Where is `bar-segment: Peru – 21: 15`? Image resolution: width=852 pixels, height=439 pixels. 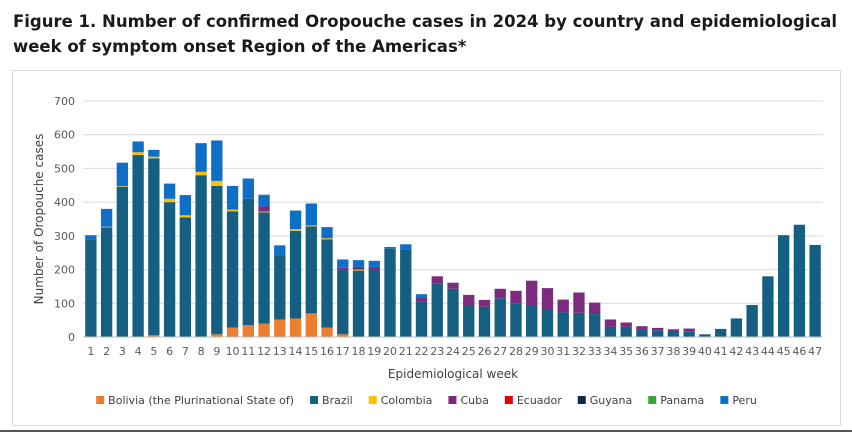 bar-segment: Peru – 21: 15 is located at coordinates (406, 247).